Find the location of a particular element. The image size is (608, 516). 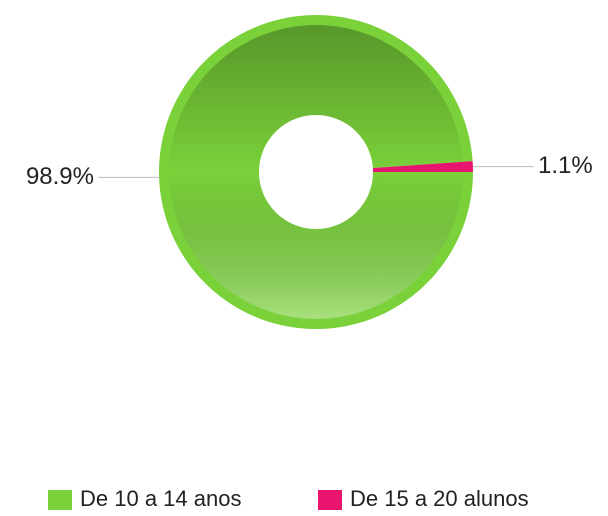

value-label: 1.1% is located at coordinates (565, 165).